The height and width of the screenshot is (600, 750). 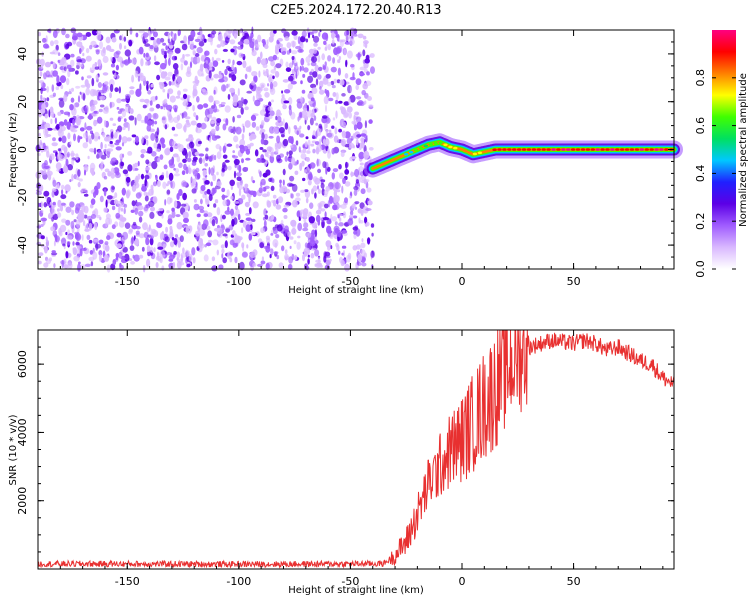 What do you see at coordinates (13, 150) in the screenshot?
I see `spectrogram-y-axis-label: Frequency (Hz)` at bounding box center [13, 150].